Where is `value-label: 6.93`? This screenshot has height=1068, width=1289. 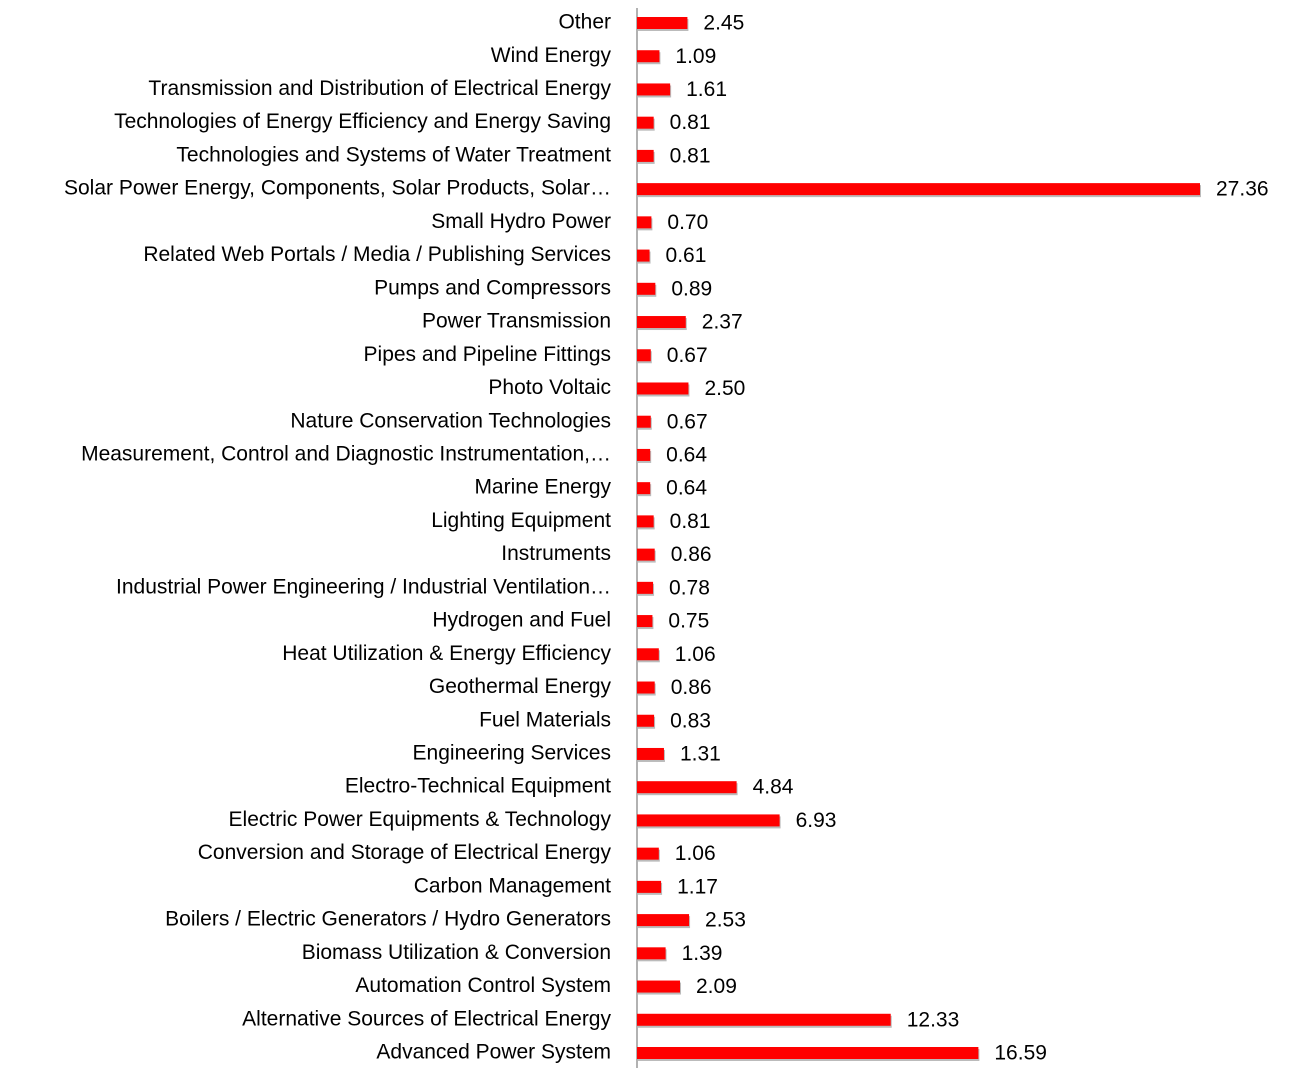
value-label: 6.93 is located at coordinates (816, 820).